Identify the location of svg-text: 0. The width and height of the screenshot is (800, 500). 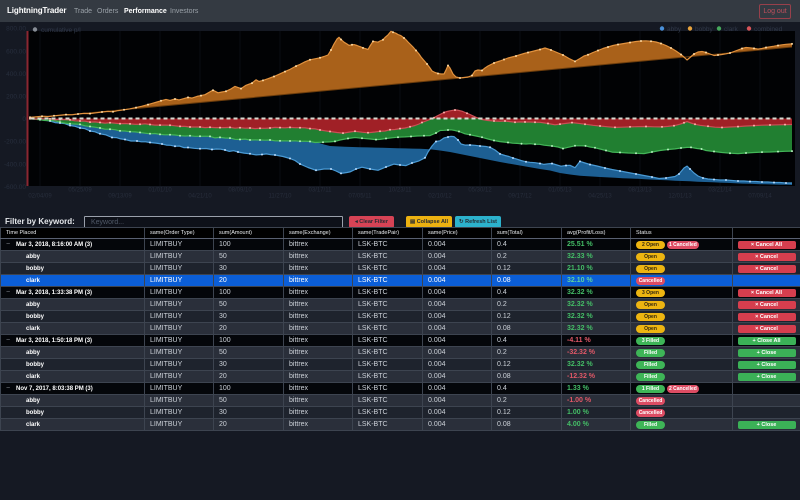
(24, 119).